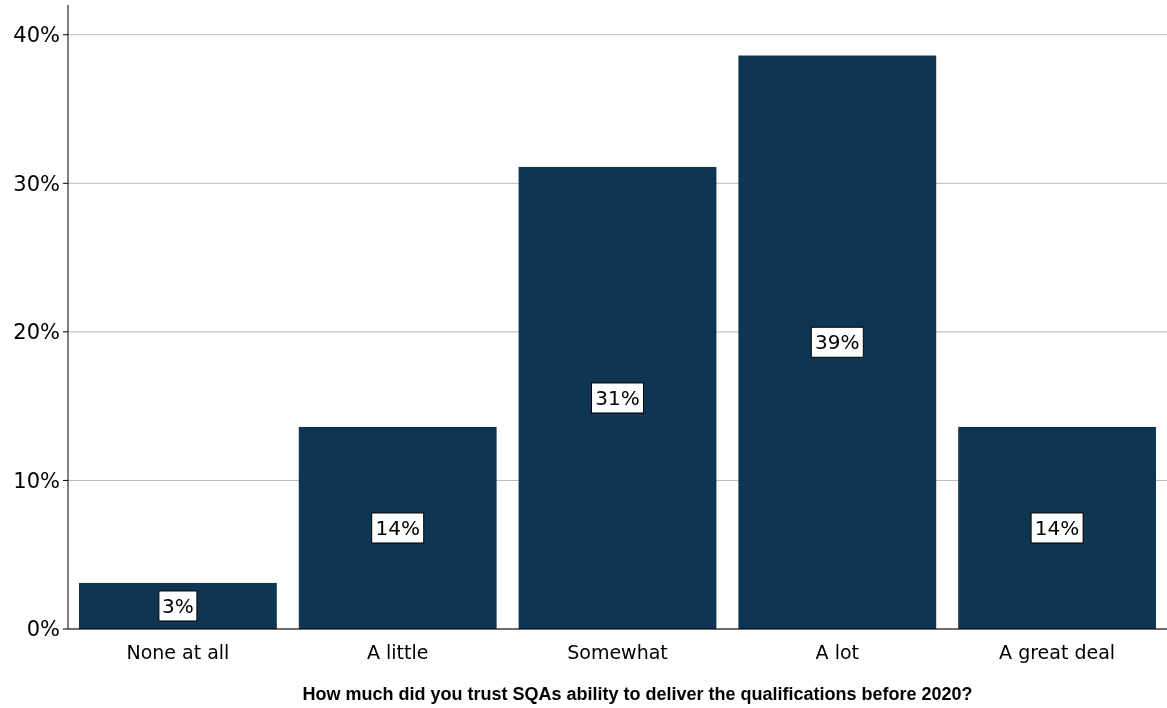 The width and height of the screenshot is (1167, 708). I want to click on data-label: 31%, so click(617, 397).